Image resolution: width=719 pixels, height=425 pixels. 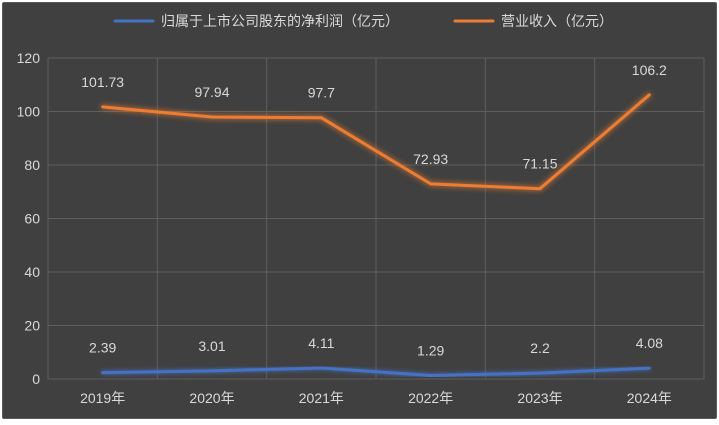 What do you see at coordinates (211, 398) in the screenshot?
I see `x-tick-label: 2020年` at bounding box center [211, 398].